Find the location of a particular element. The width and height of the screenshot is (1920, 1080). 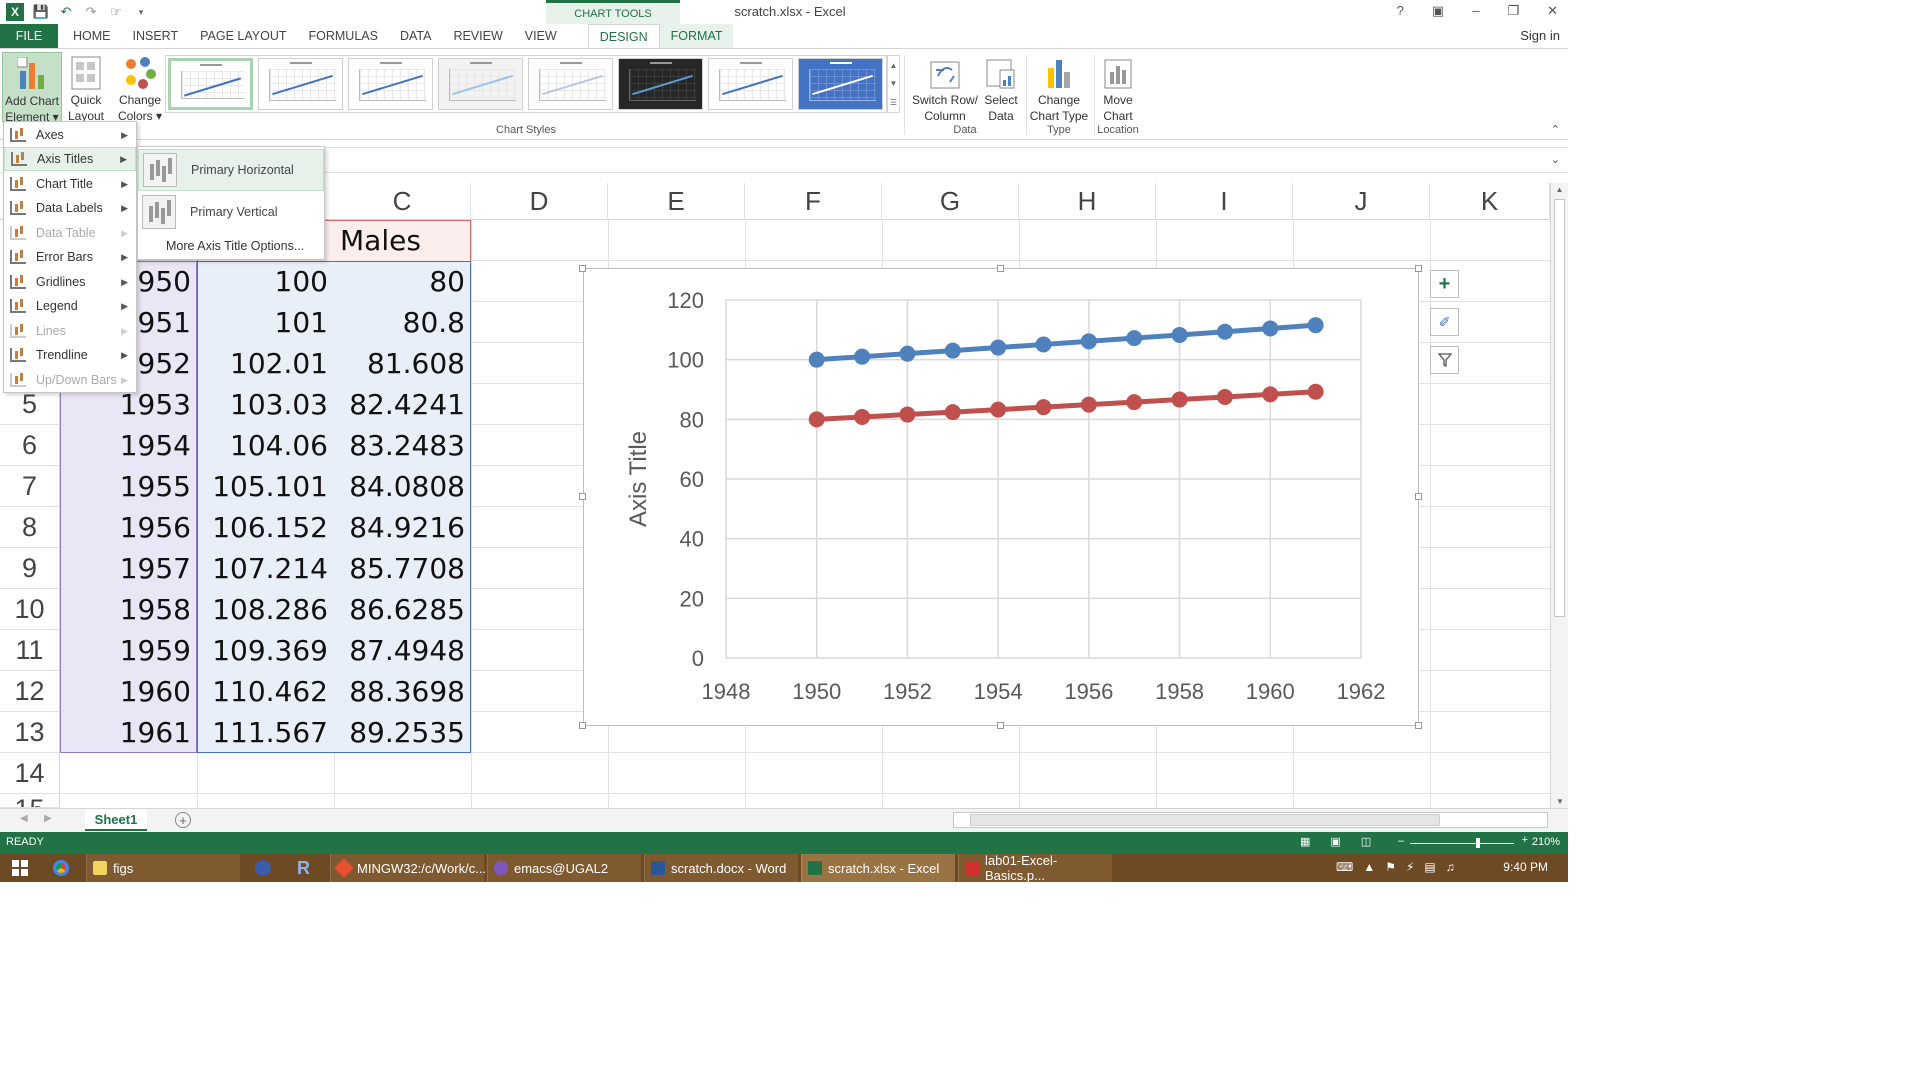

row-header: 13 is located at coordinates (30, 732).